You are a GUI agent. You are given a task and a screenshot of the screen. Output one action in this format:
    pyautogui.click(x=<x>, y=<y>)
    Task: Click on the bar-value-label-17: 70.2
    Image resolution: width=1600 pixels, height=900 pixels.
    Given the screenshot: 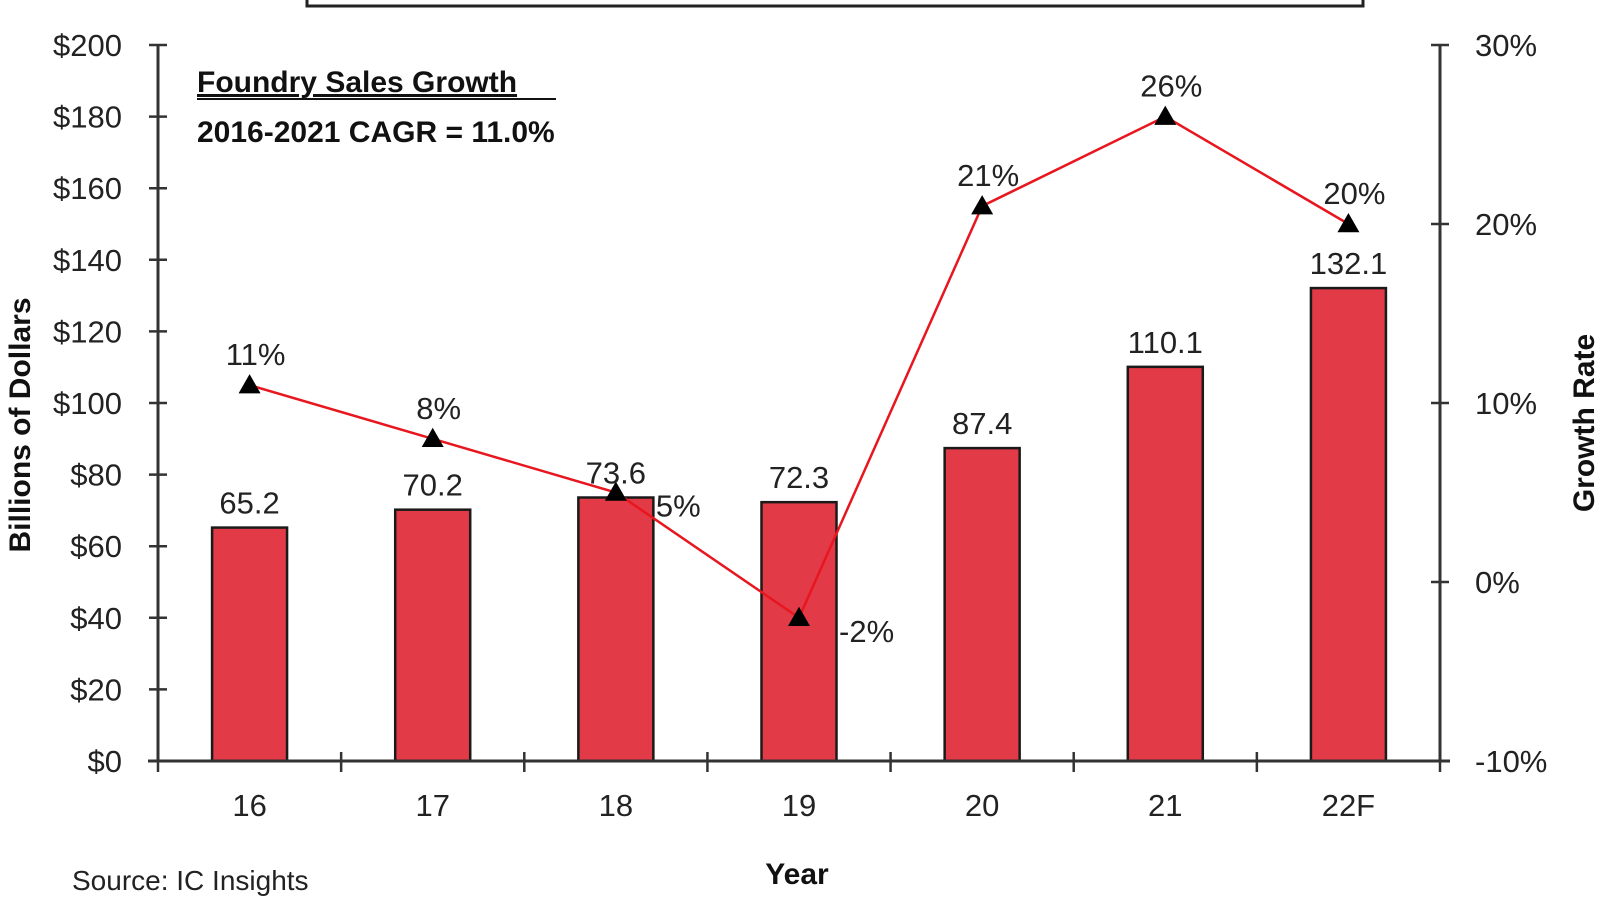 What is the action you would take?
    pyautogui.click(x=433, y=485)
    